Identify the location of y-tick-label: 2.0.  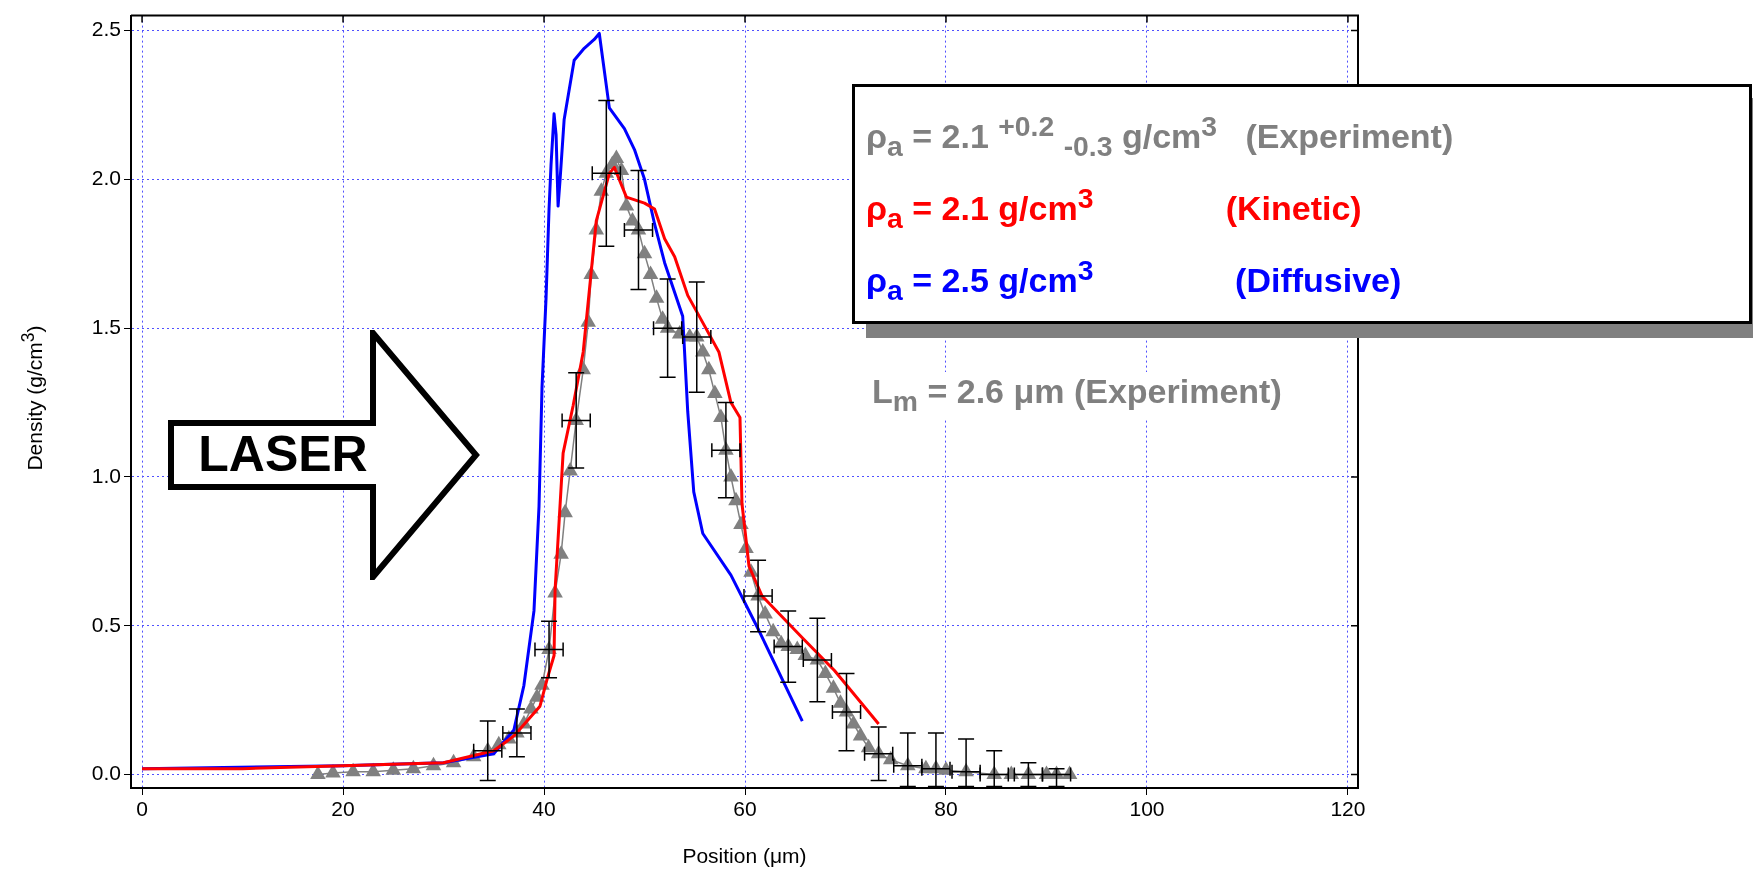
(106, 178).